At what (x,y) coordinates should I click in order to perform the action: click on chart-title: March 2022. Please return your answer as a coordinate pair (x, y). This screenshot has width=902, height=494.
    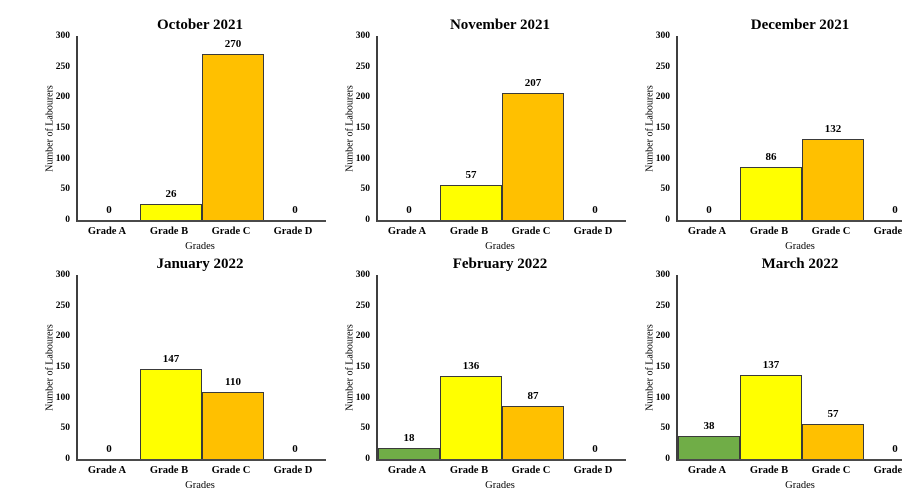
    Looking at the image, I should click on (800, 264).